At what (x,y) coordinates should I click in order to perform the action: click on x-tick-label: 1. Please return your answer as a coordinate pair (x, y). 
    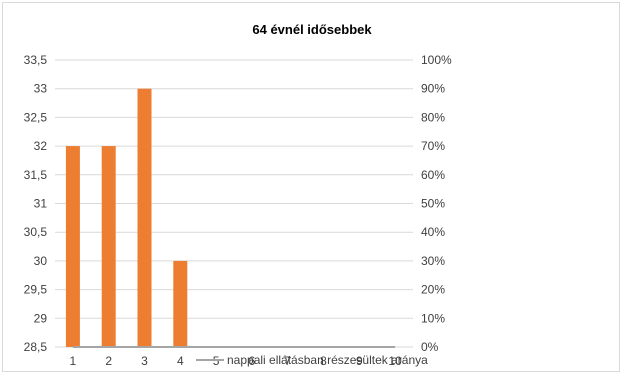
    Looking at the image, I should click on (73, 361).